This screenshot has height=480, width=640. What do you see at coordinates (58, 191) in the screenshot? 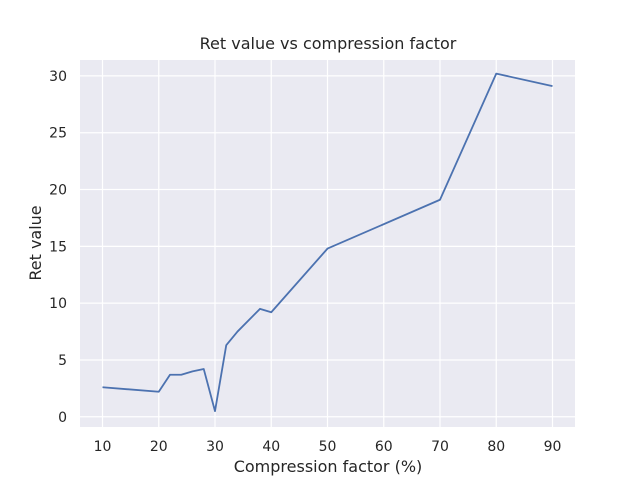
I see `y-tick-label: 20` at bounding box center [58, 191].